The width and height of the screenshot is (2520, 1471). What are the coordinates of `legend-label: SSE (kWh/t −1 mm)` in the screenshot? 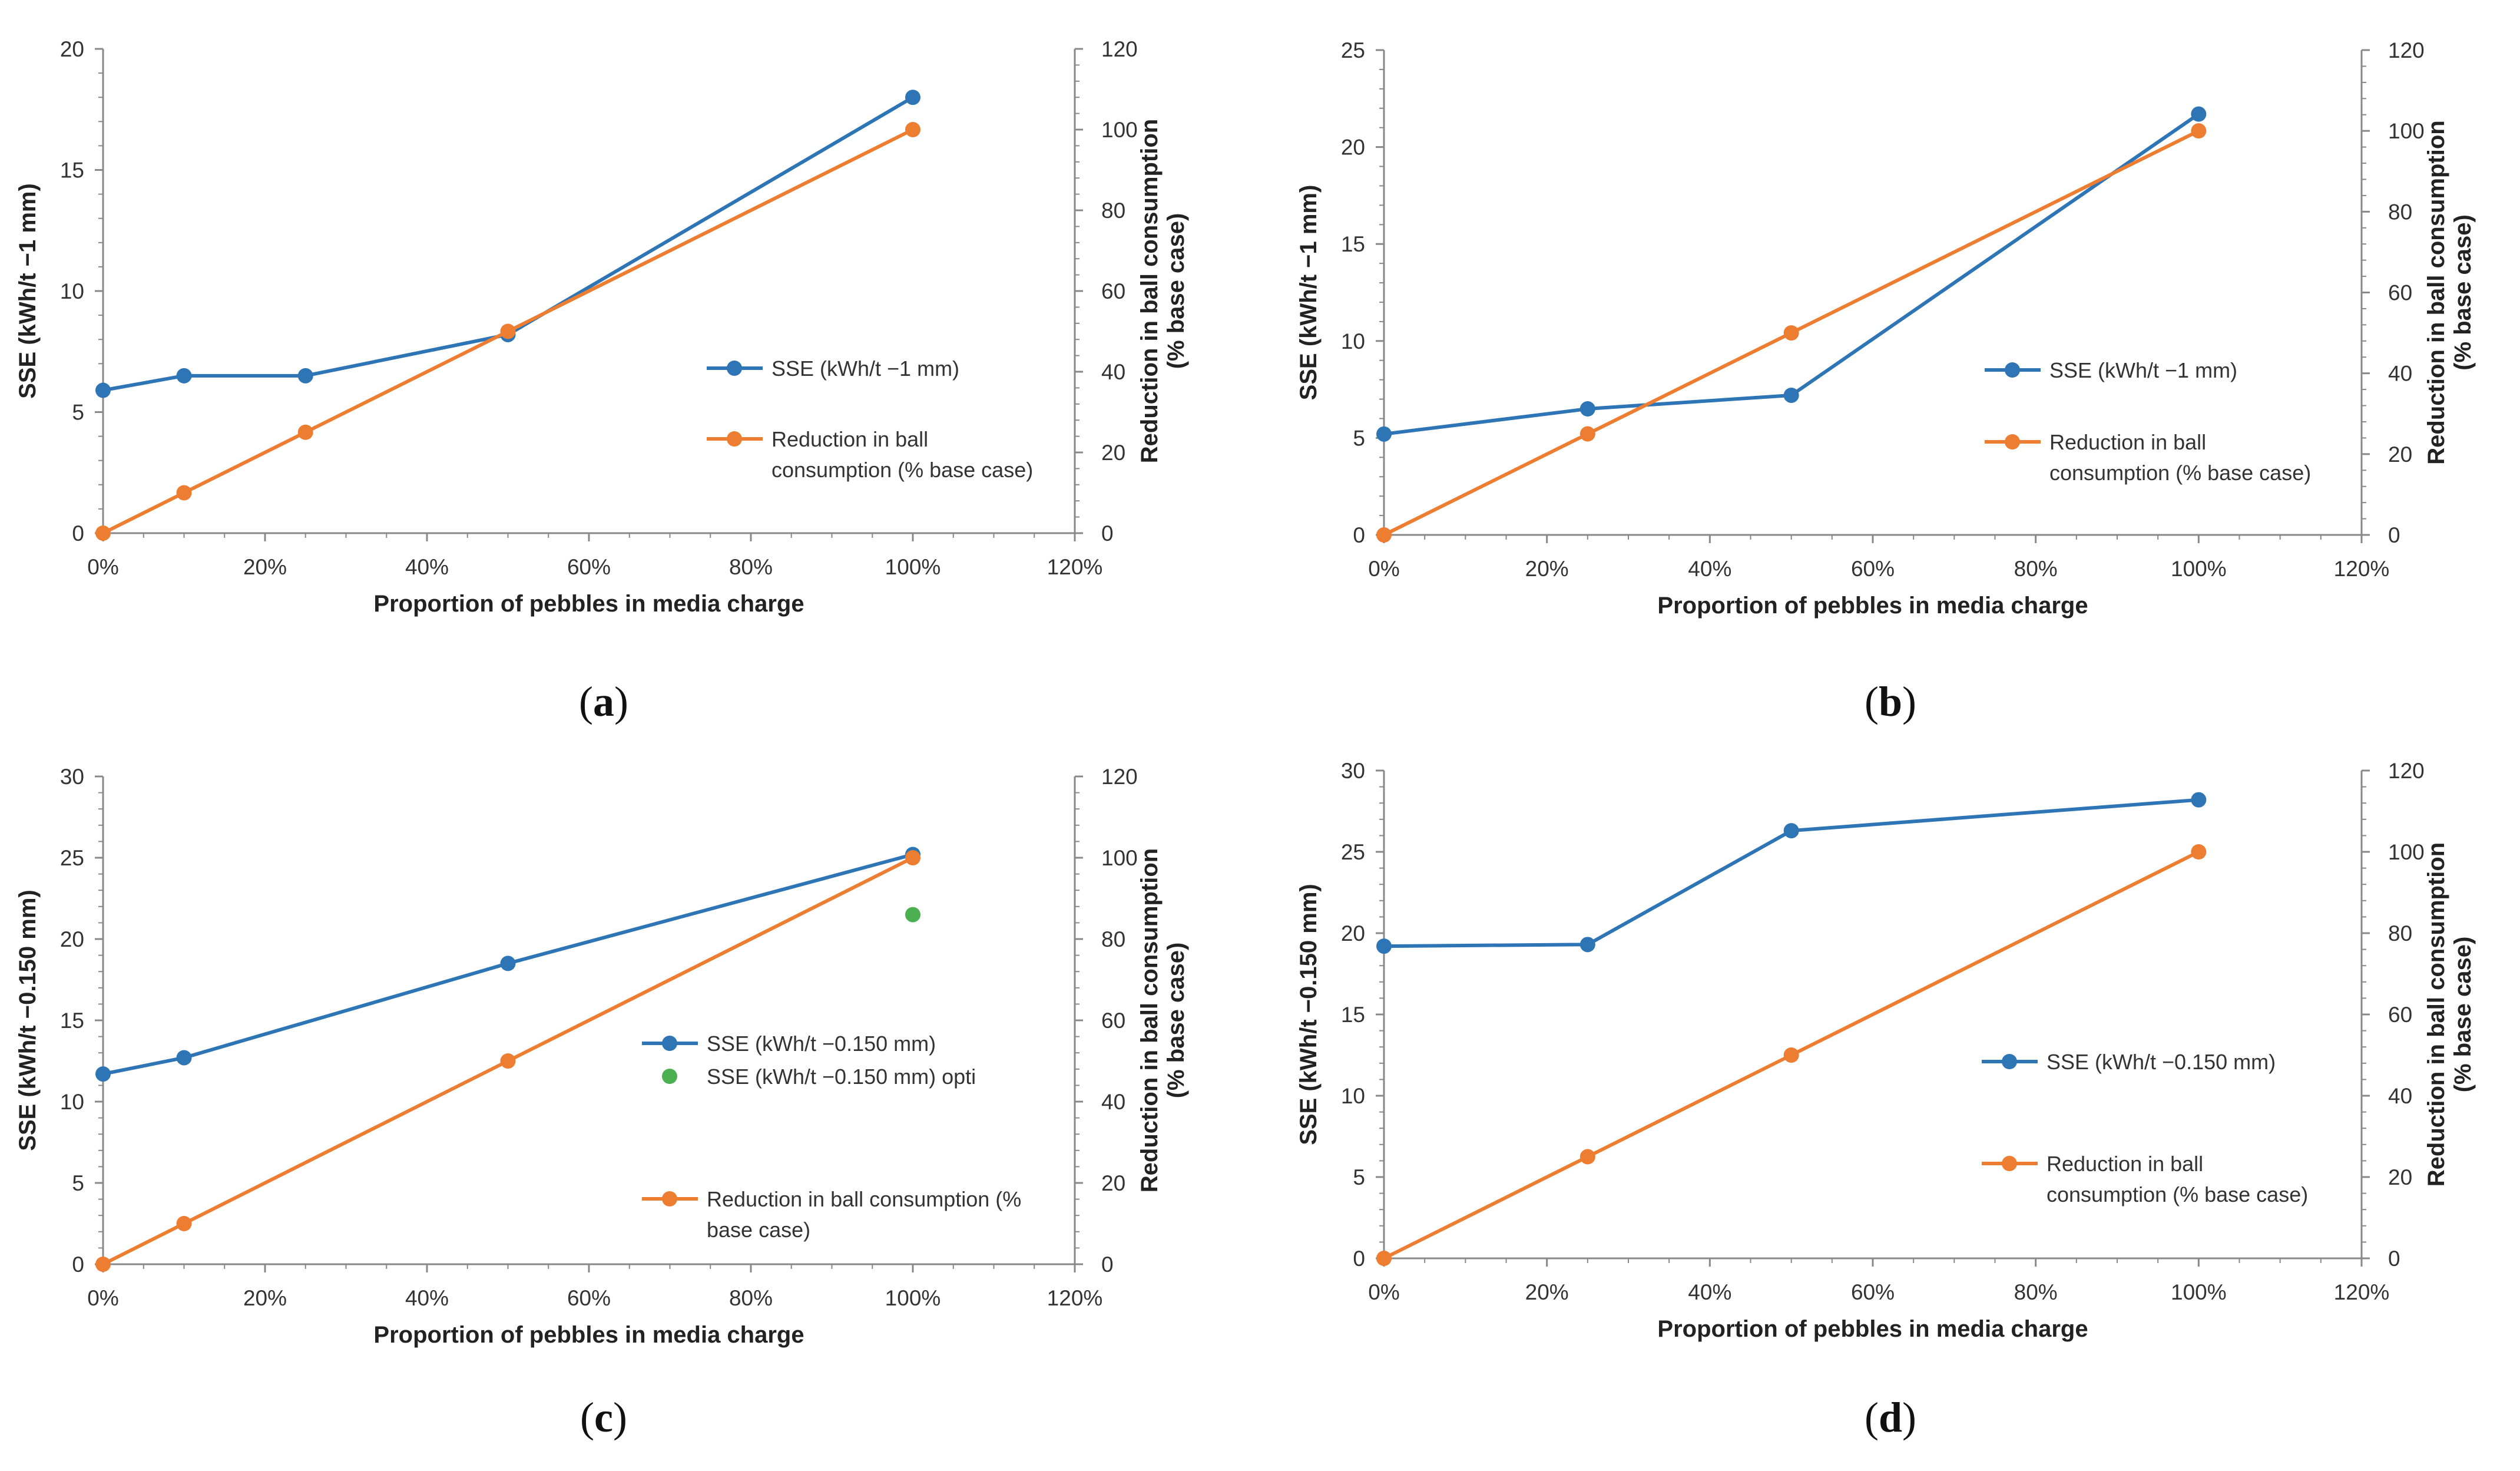 It's located at (865, 368).